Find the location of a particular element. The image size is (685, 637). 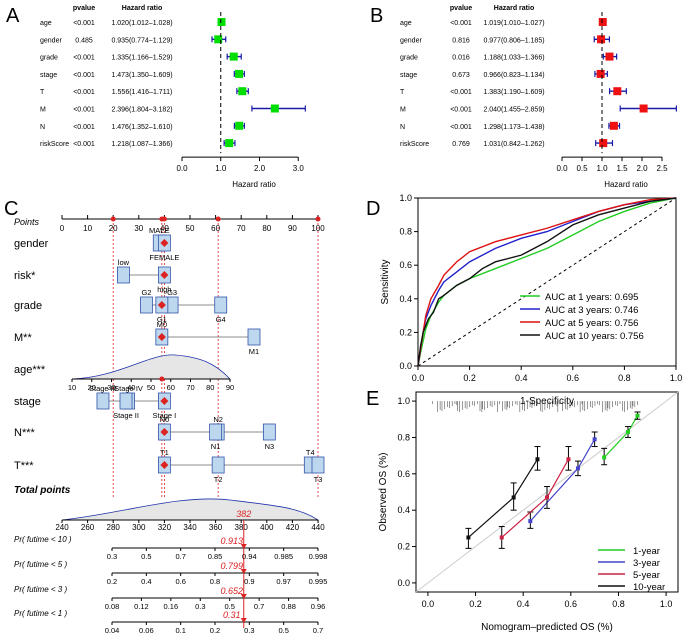

row-name: grade is located at coordinates (409, 58).